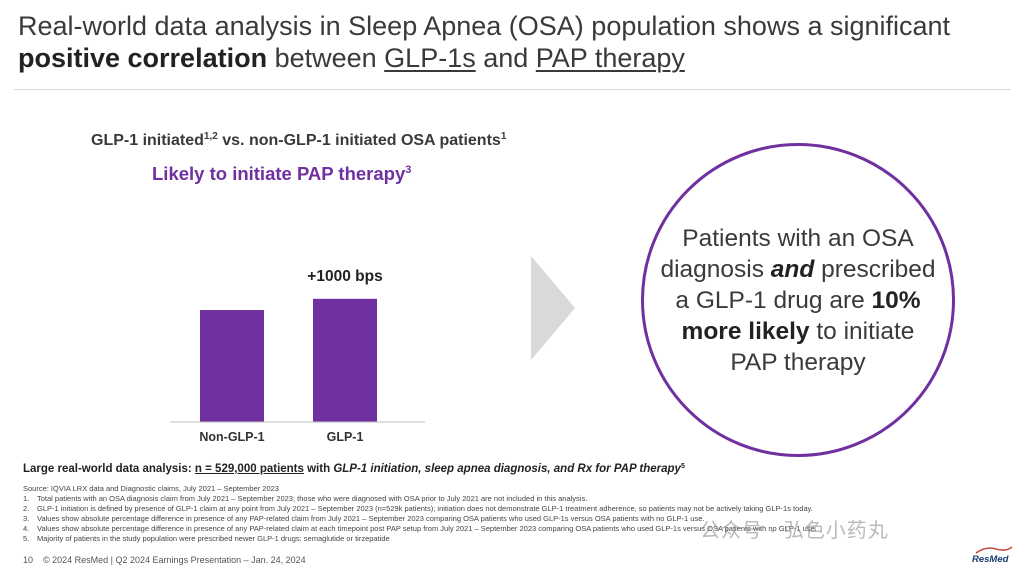 The image size is (1025, 569). I want to click on chart-title-end-sup: 1, so click(503, 136).